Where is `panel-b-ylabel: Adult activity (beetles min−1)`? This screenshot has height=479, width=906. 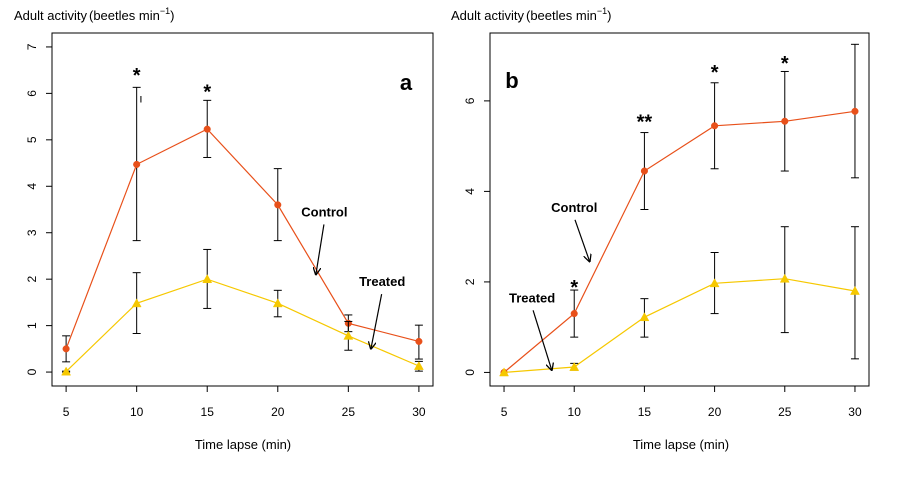 panel-b-ylabel: Adult activity (beetles min−1) is located at coordinates (531, 14).